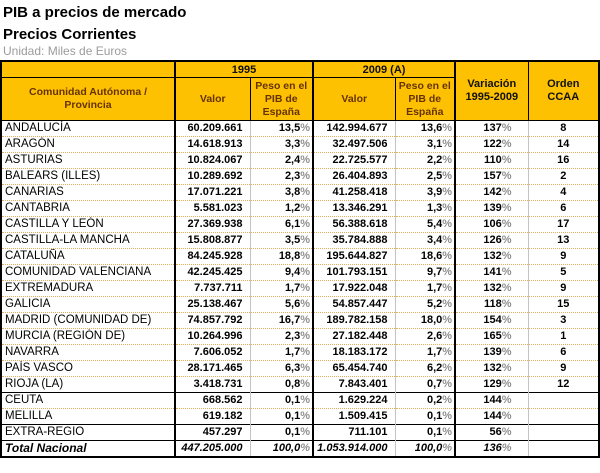 The image size is (600, 473). What do you see at coordinates (564, 240) in the screenshot?
I see `orden-ccaa-cell: 13` at bounding box center [564, 240].